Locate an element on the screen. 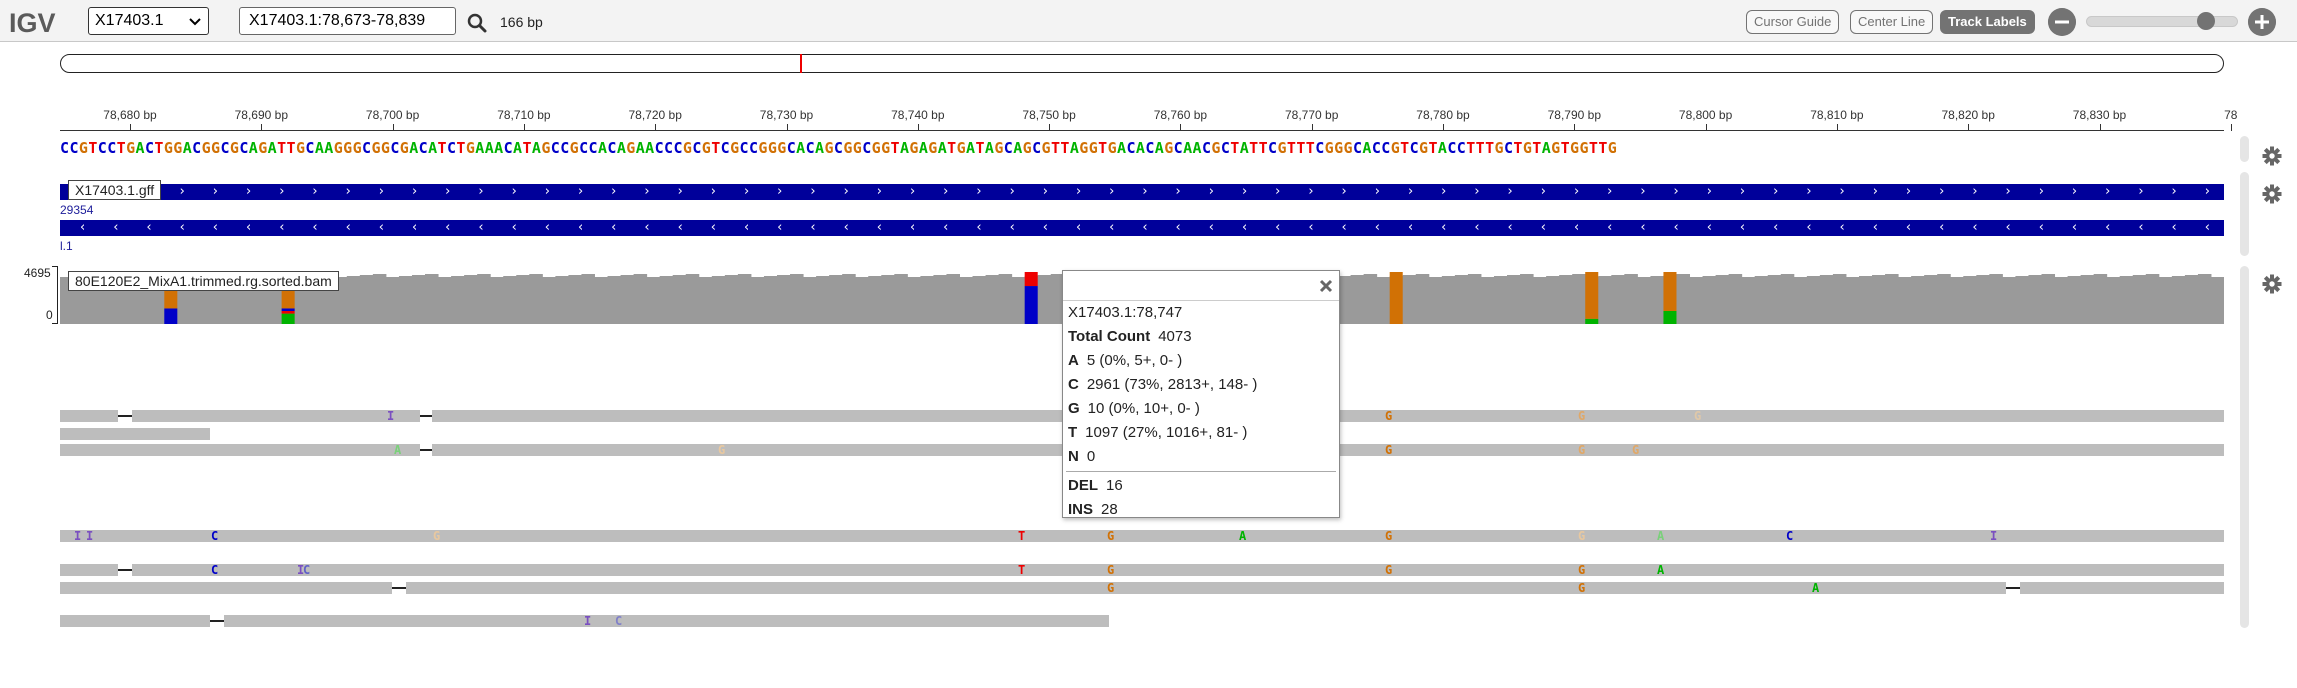 The width and height of the screenshot is (2297, 688). bam-track-label: 80E120E2_MixA1.trimmed.rg.sorted.bam is located at coordinates (203, 281).